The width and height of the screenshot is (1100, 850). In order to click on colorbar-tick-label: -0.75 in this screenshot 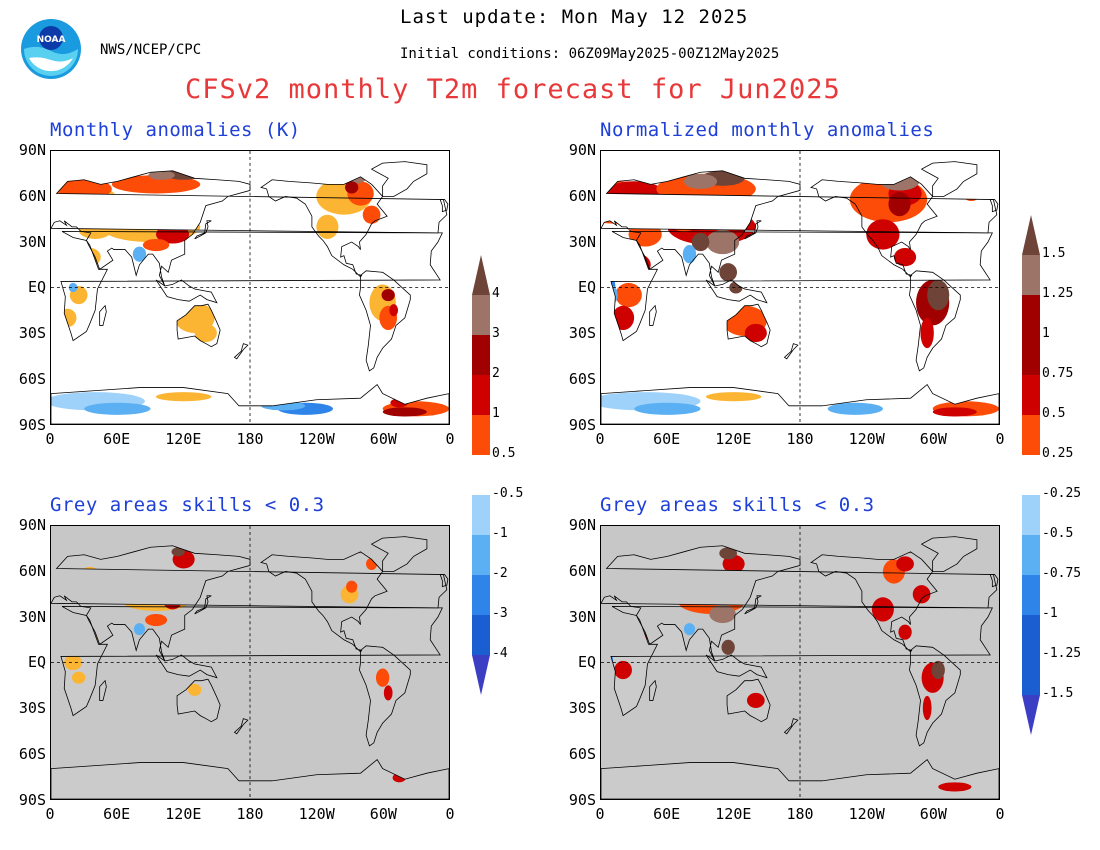, I will do `click(1062, 573)`.